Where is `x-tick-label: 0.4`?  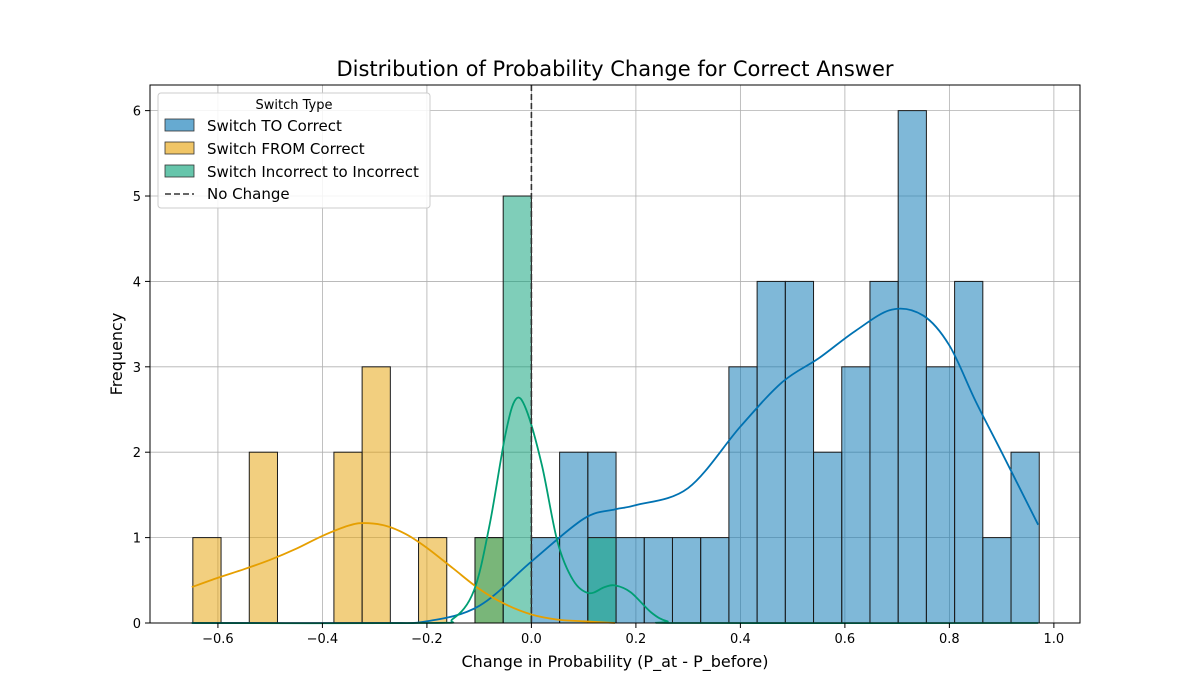
x-tick-label: 0.4 is located at coordinates (740, 639).